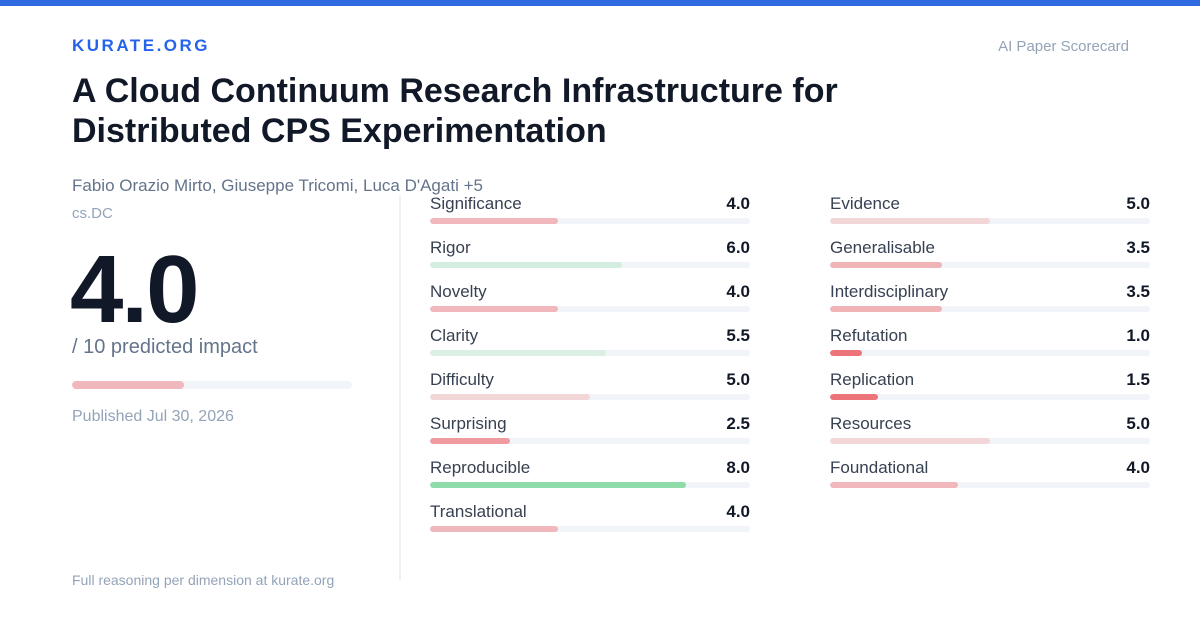 This screenshot has height=630, width=1200. What do you see at coordinates (865, 203) in the screenshot?
I see `dimension-name: Evidence` at bounding box center [865, 203].